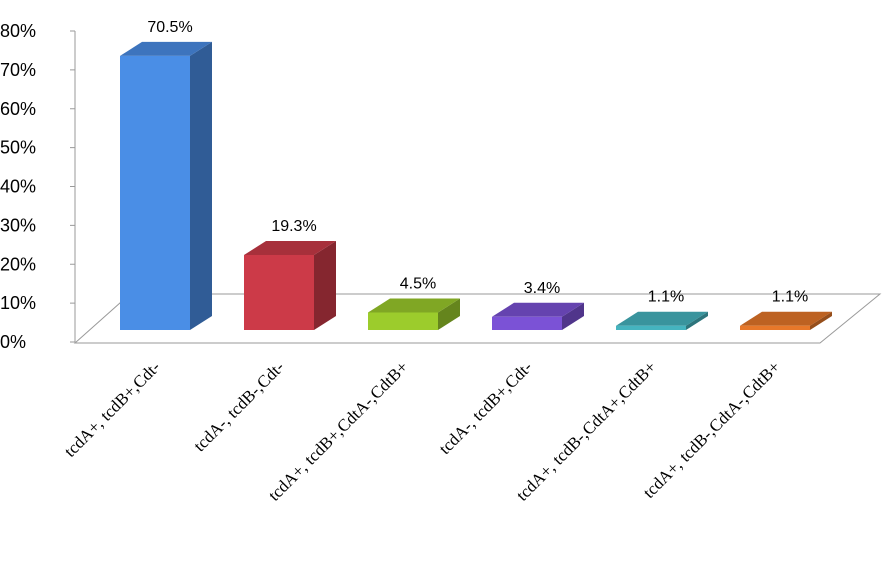 The width and height of the screenshot is (887, 561). What do you see at coordinates (13, 342) in the screenshot?
I see `y-tick-label: 0%` at bounding box center [13, 342].